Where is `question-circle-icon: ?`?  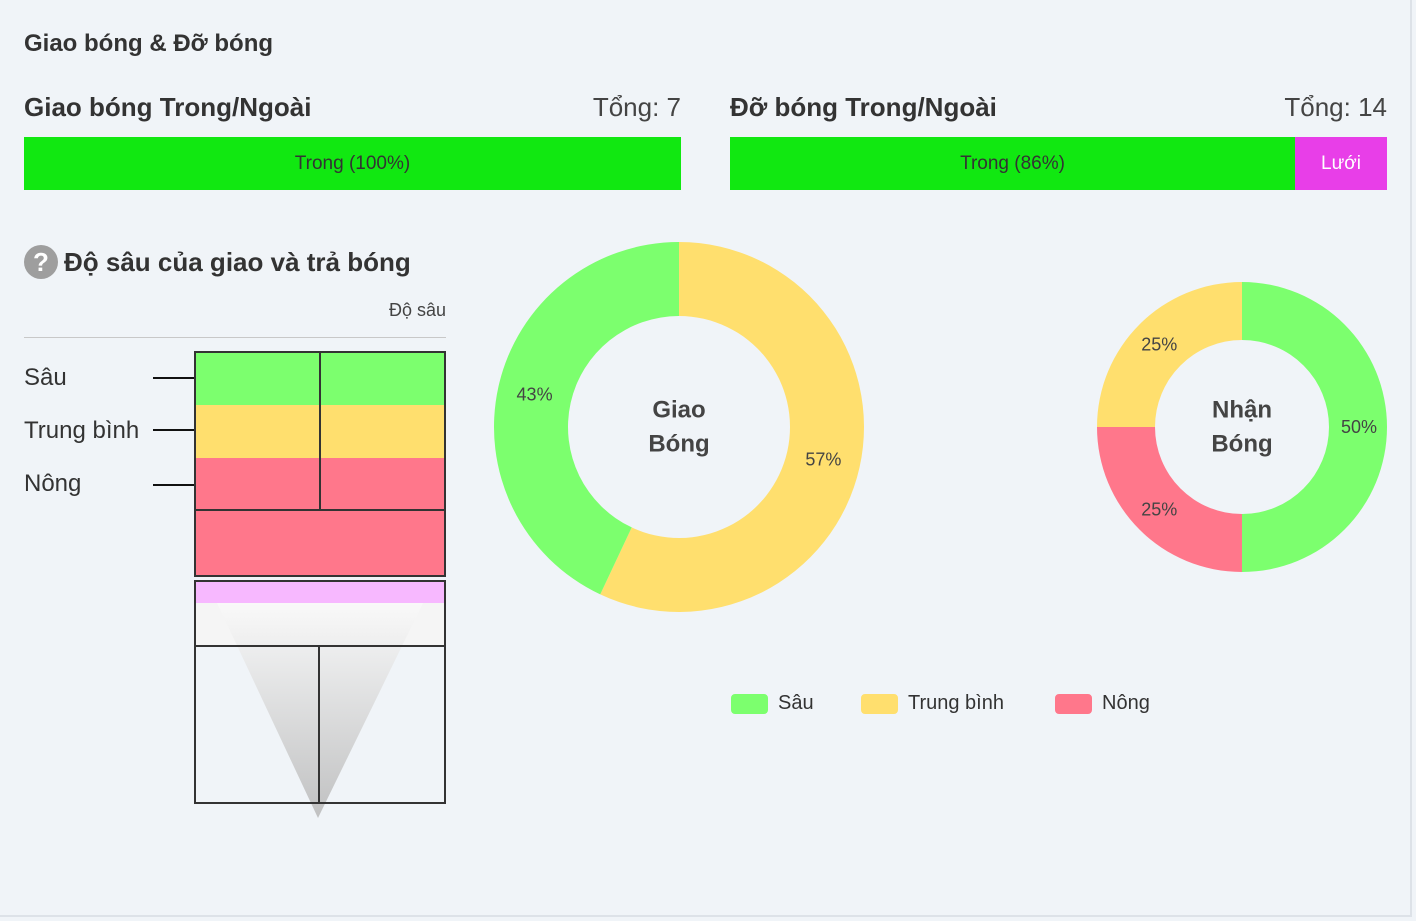 question-circle-icon: ? is located at coordinates (41, 262).